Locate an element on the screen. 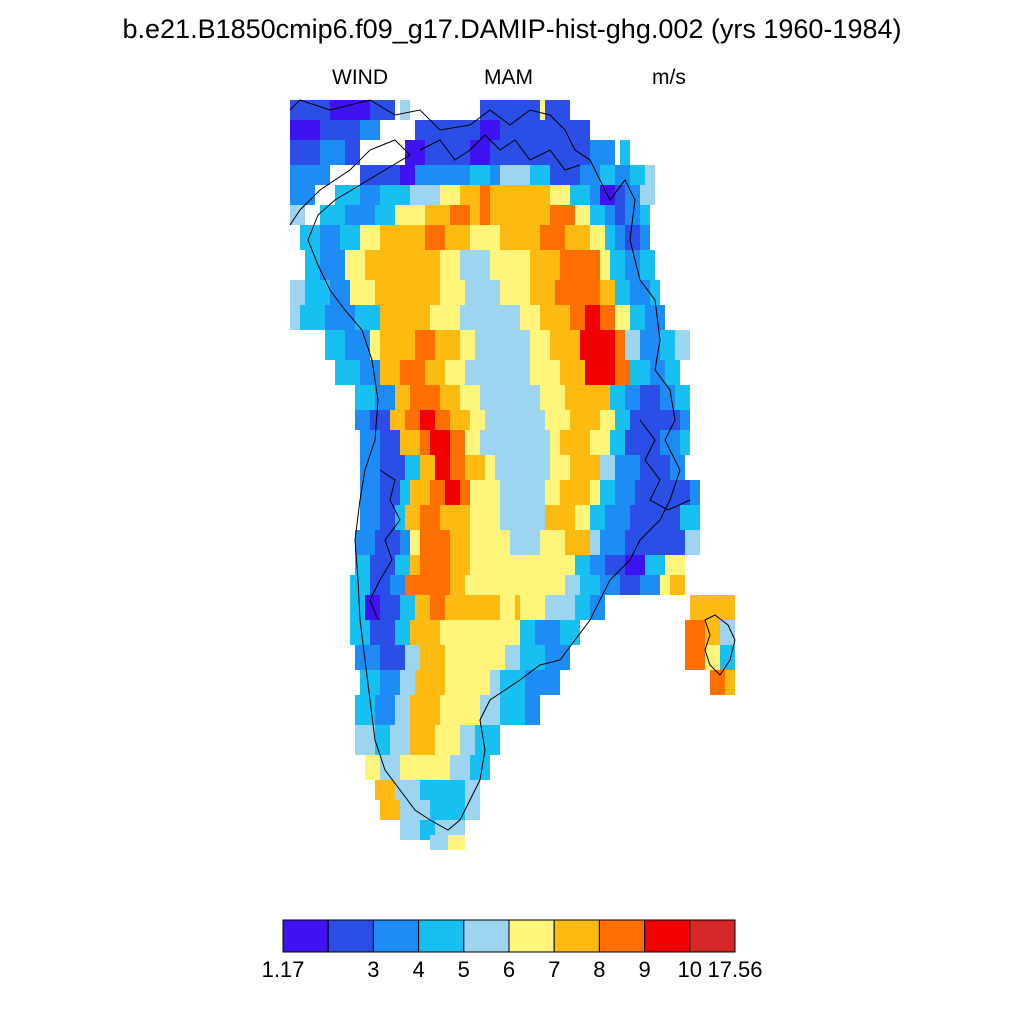 The height and width of the screenshot is (1024, 1024). colorbar-label-4: 6 is located at coordinates (509, 969).